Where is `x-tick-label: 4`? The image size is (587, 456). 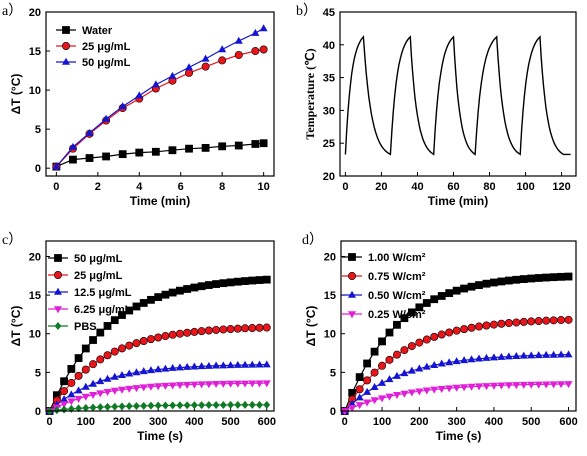
x-tick-label: 4 is located at coordinates (139, 187).